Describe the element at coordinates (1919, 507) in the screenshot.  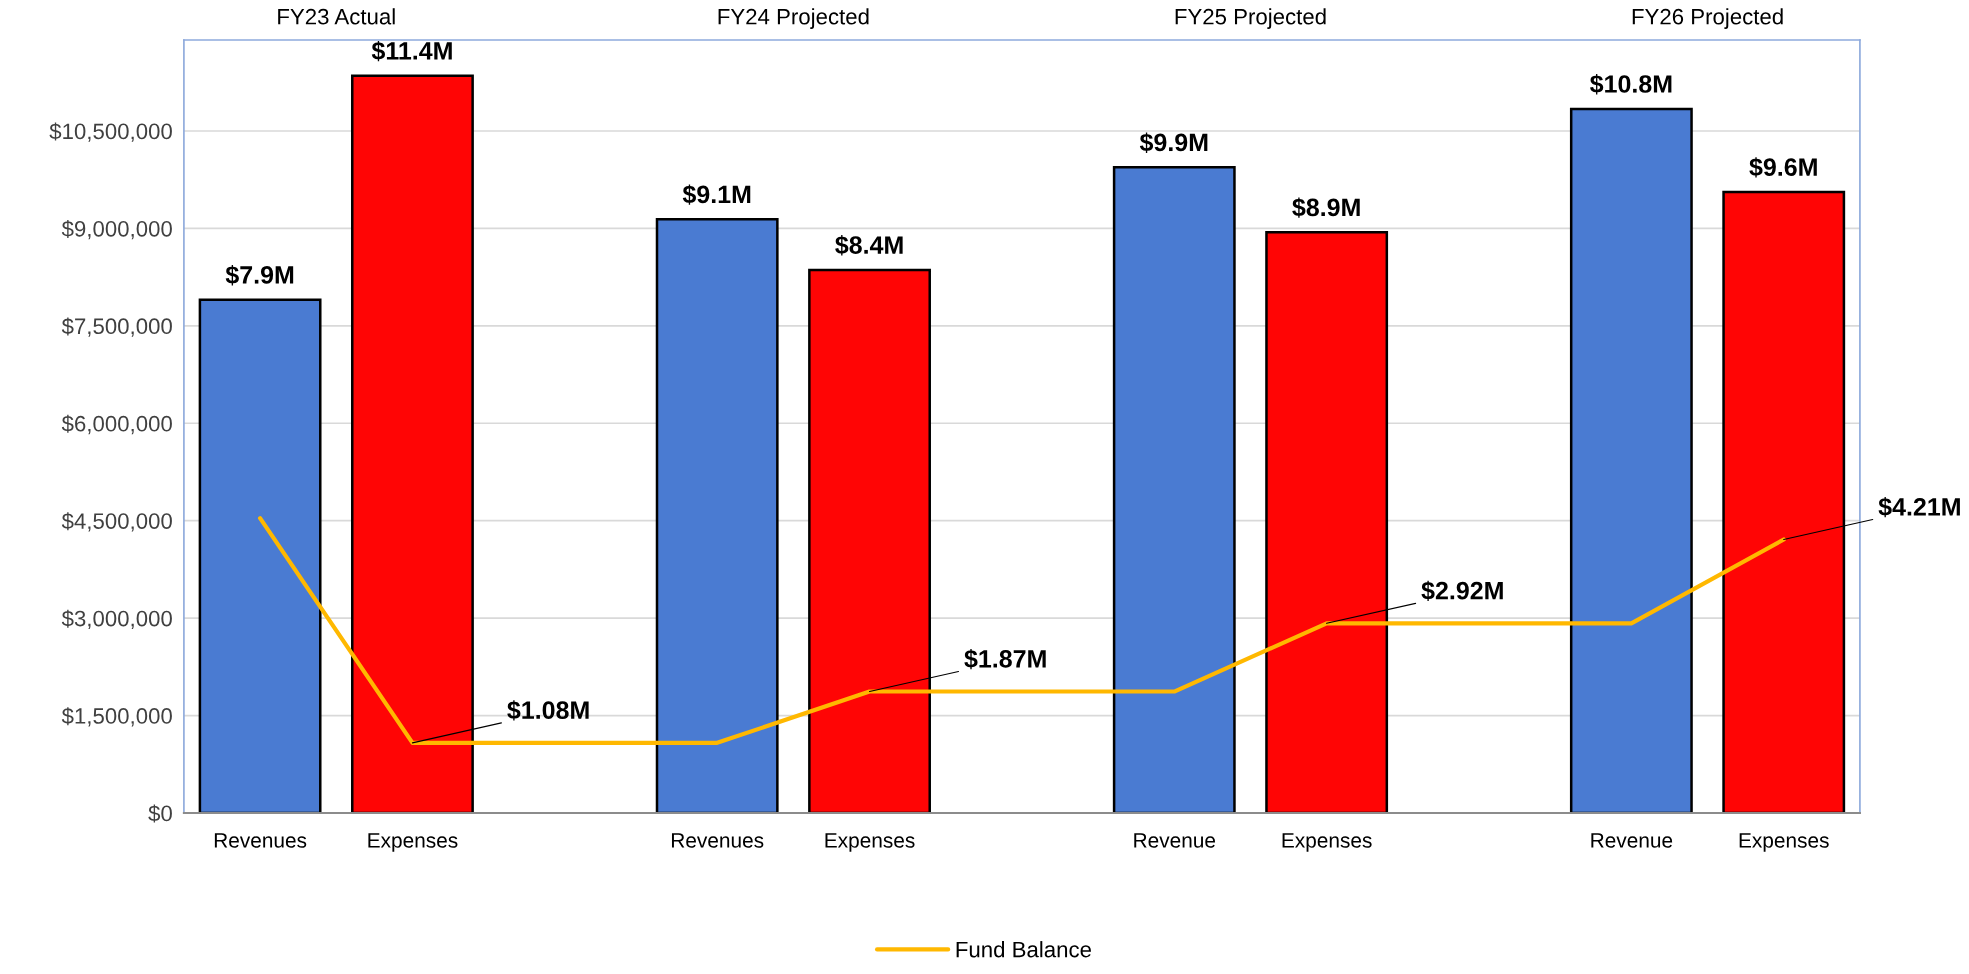
I see `data-label: $4.21M` at that location.